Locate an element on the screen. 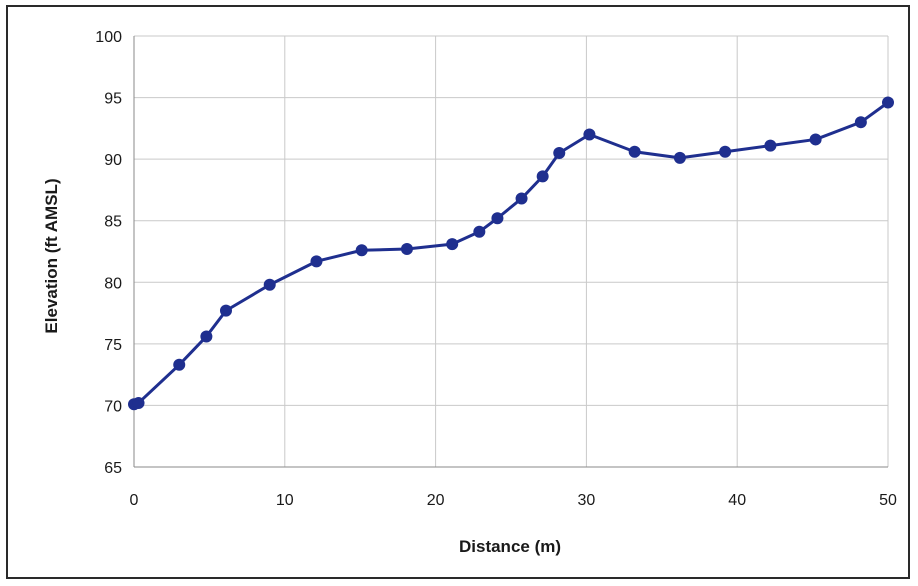 The image size is (918, 586). y-tick-label: 95 is located at coordinates (113, 99).